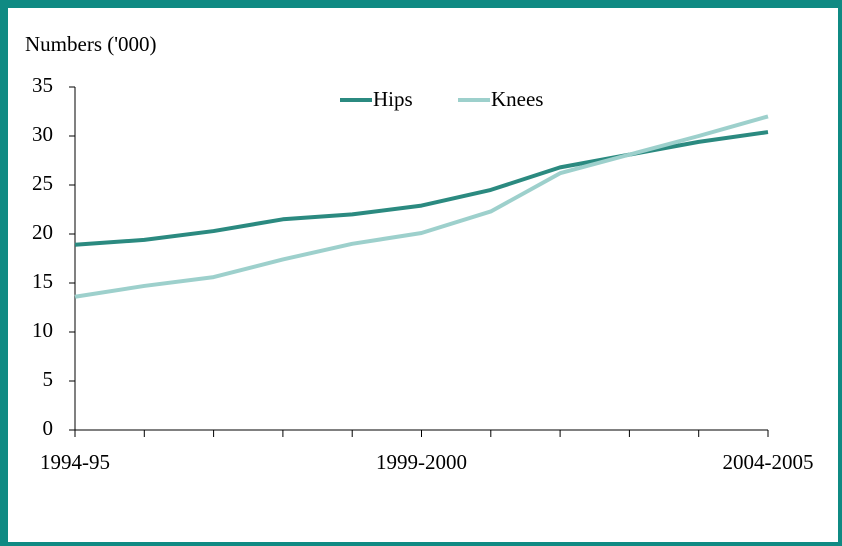 Image resolution: width=842 pixels, height=546 pixels. Describe the element at coordinates (48, 428) in the screenshot. I see `y-tick-label: 0` at that location.